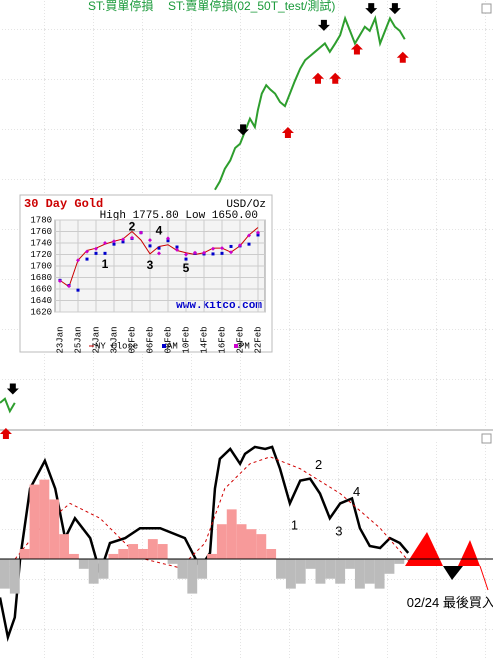 The image size is (493, 658). I want to click on inset-x-tick-label: 10Feb, so click(186, 339).